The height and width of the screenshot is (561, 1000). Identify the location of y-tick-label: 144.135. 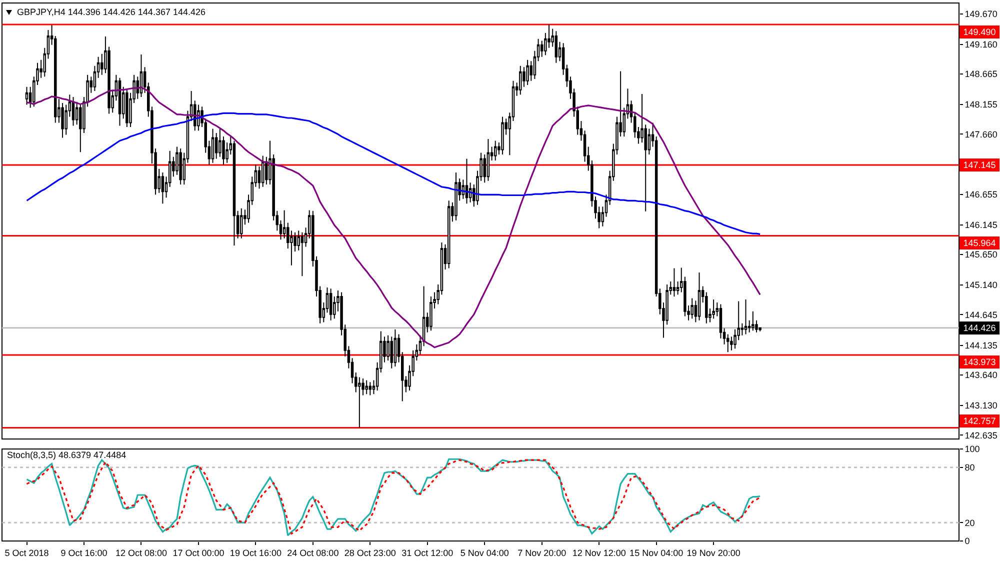
(981, 345).